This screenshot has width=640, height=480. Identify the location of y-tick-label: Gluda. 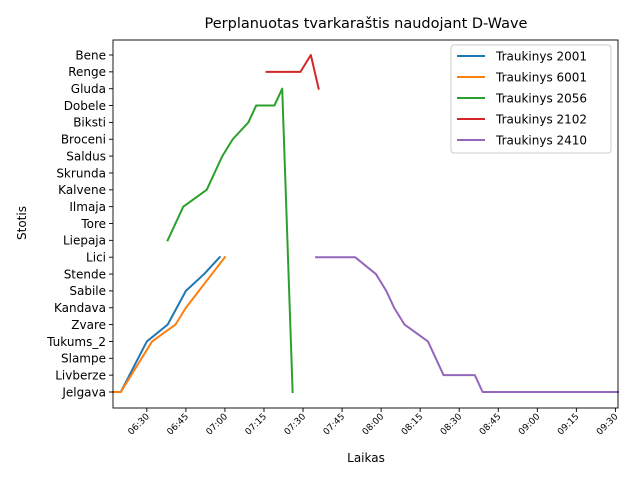
(88, 89).